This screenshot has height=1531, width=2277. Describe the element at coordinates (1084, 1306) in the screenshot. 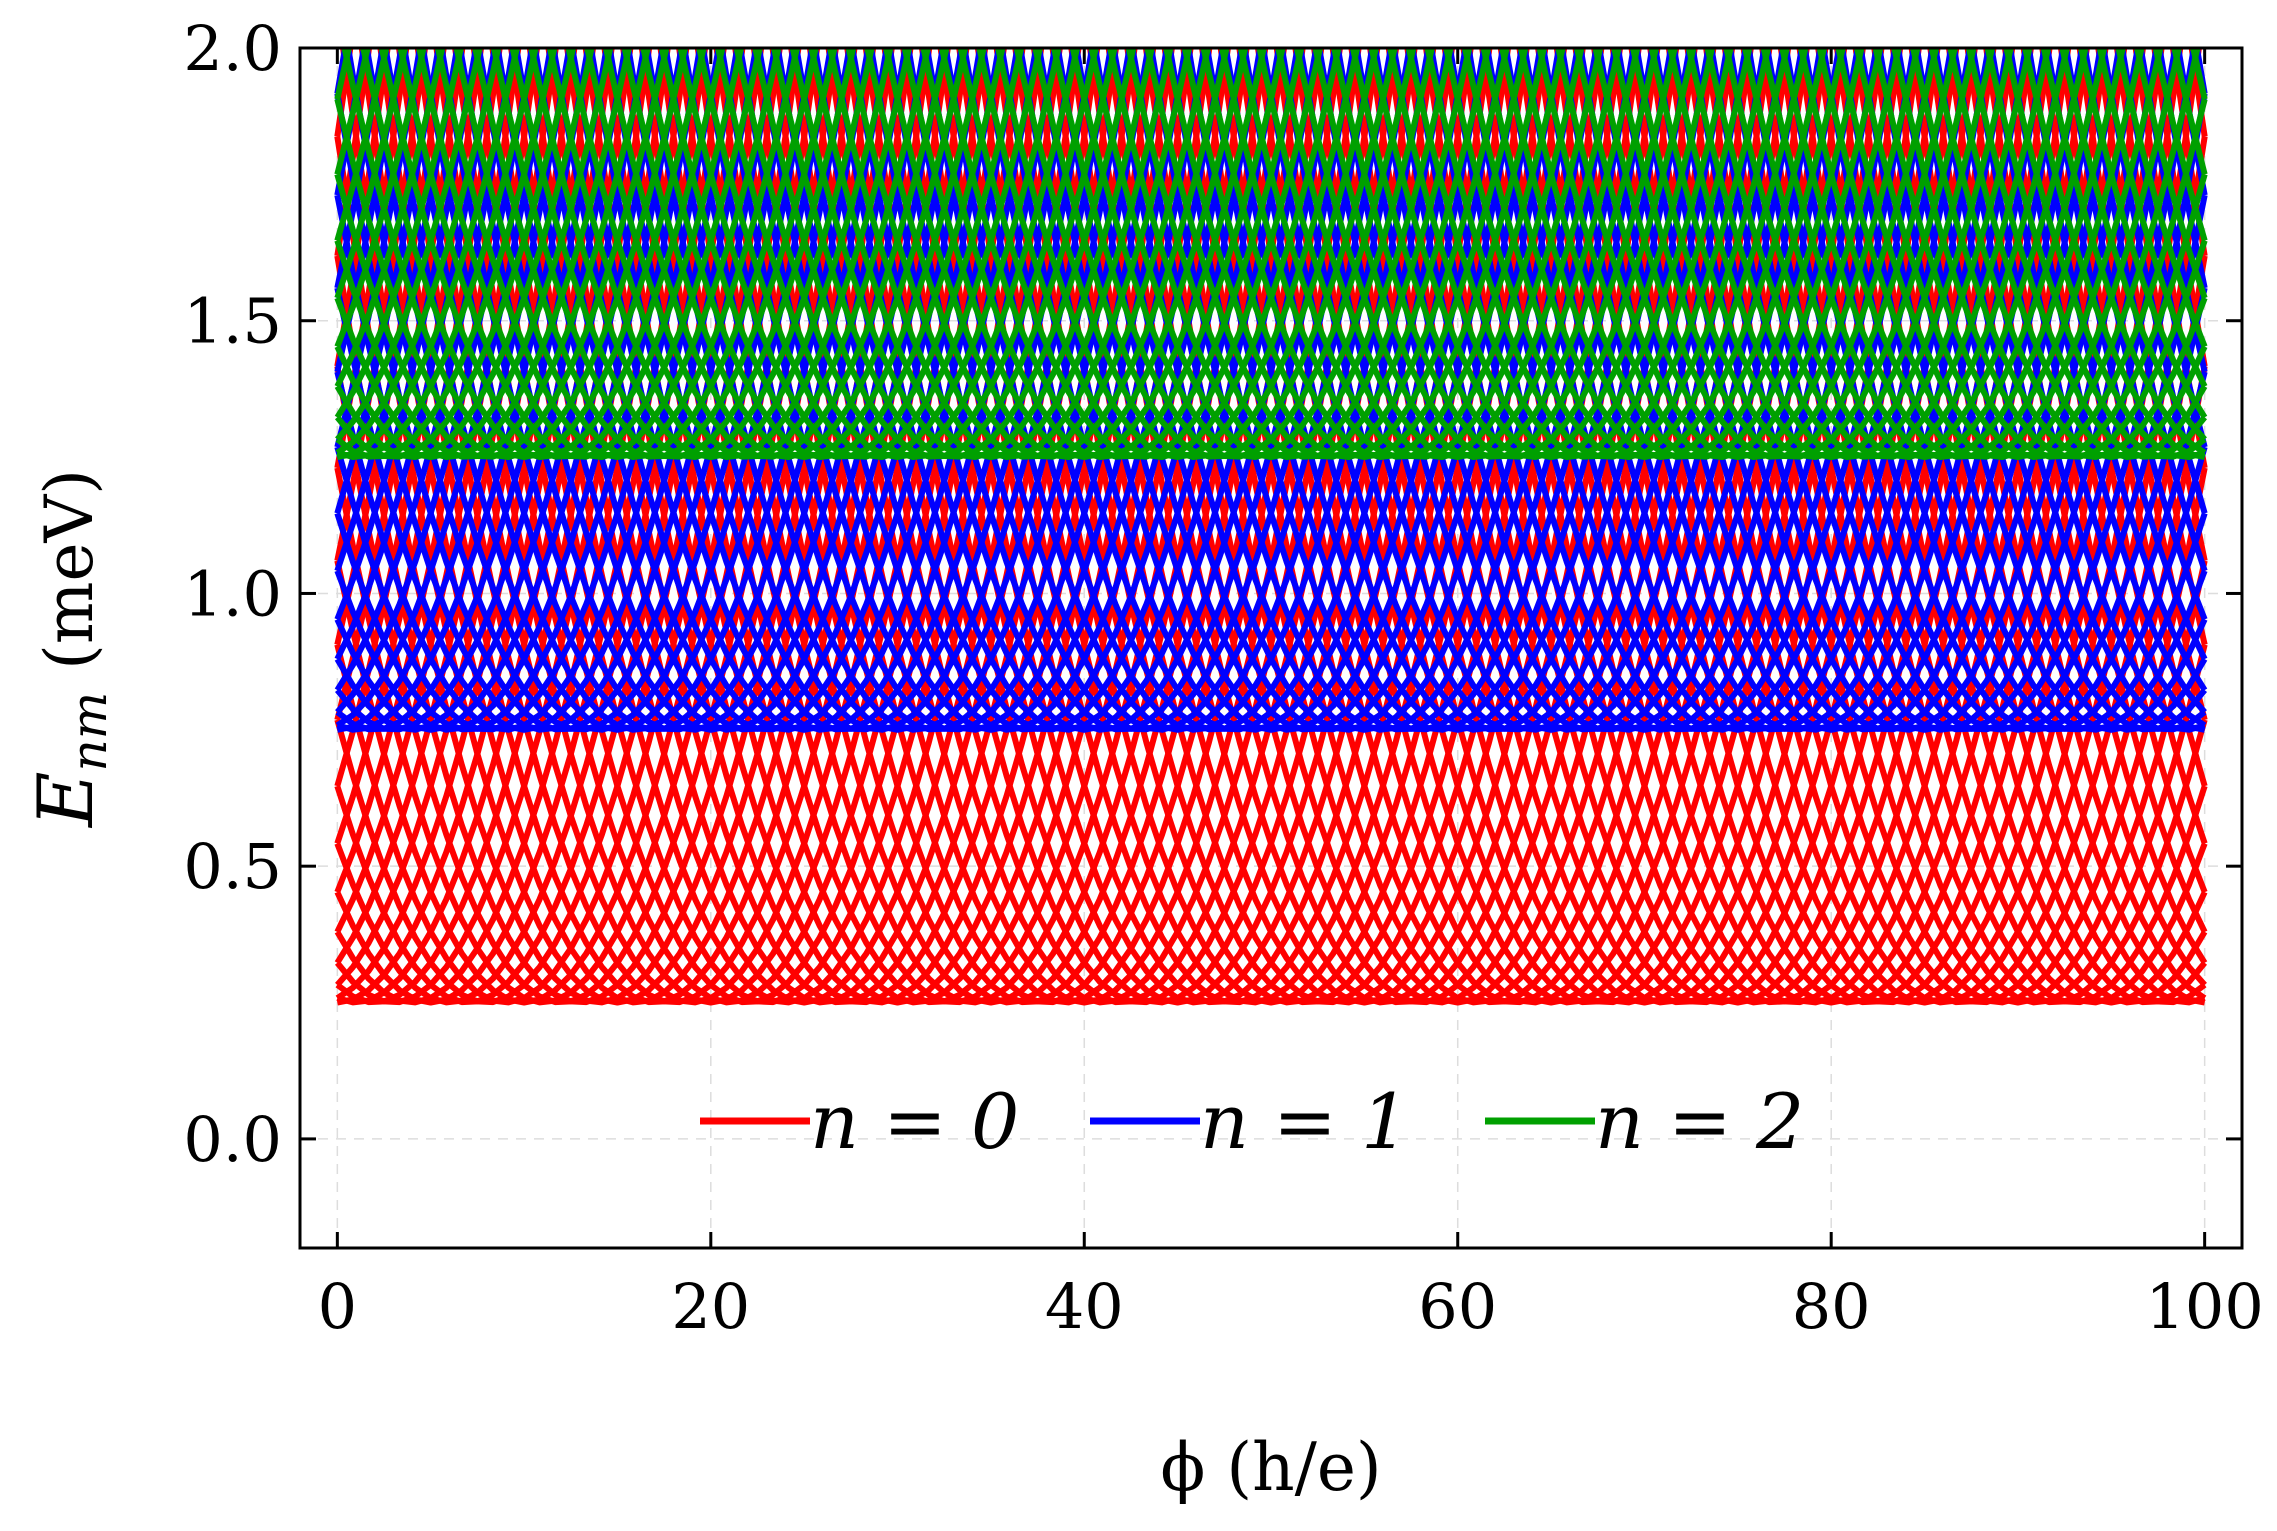

I see `x-tick-label-2: 40` at that location.